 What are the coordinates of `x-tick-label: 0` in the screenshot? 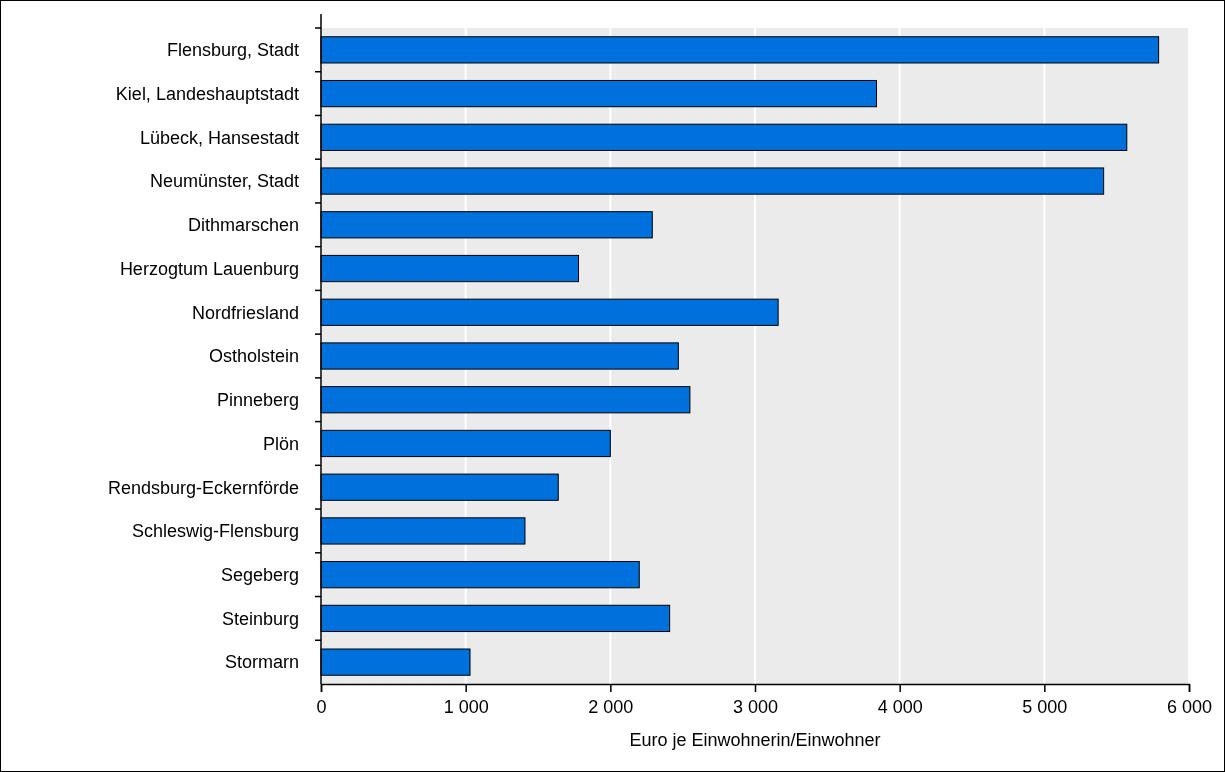 It's located at (321, 707).